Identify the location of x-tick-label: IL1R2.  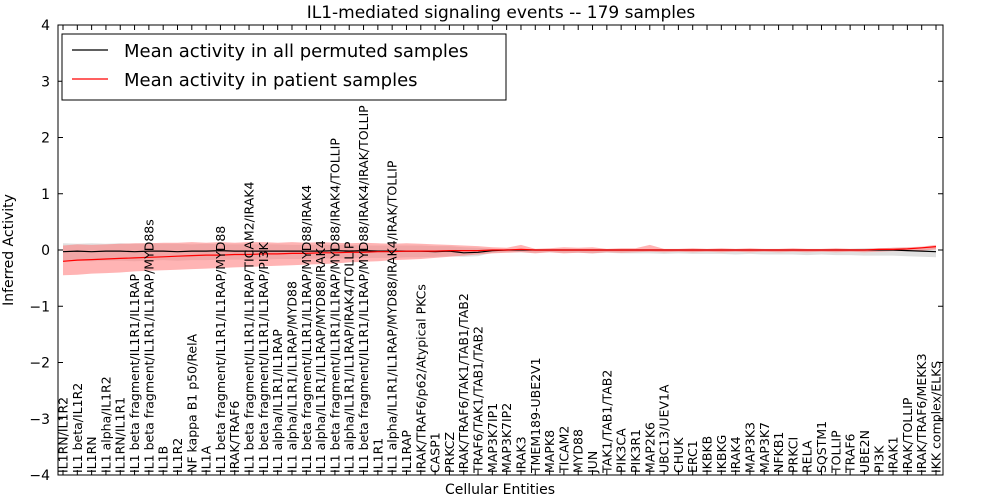
(177, 455).